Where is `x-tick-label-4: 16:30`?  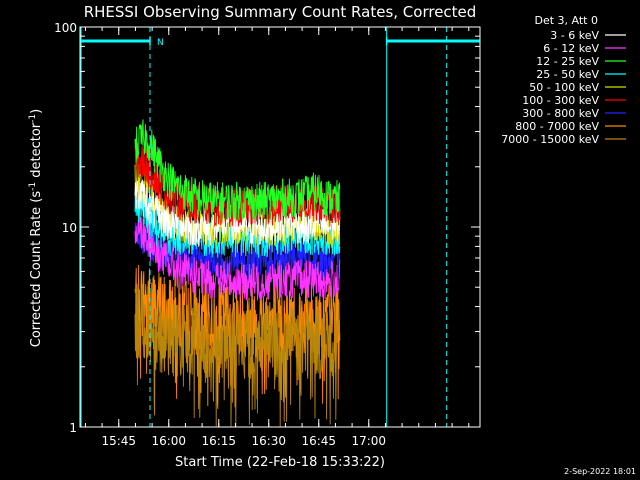
x-tick-label-4: 16:30 is located at coordinates (268, 441).